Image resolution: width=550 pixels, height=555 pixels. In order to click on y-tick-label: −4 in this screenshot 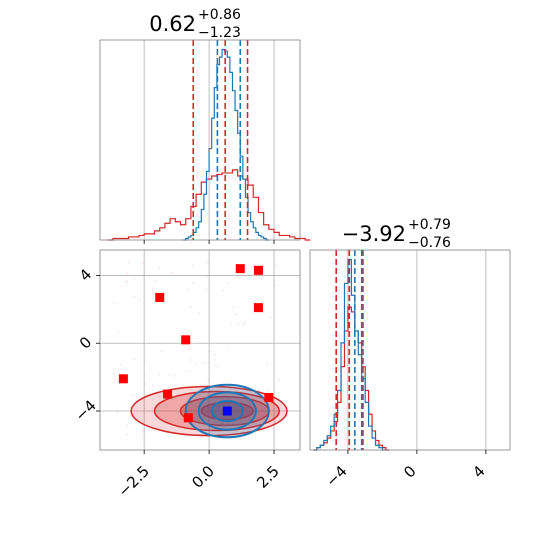, I will do `click(85, 410)`.